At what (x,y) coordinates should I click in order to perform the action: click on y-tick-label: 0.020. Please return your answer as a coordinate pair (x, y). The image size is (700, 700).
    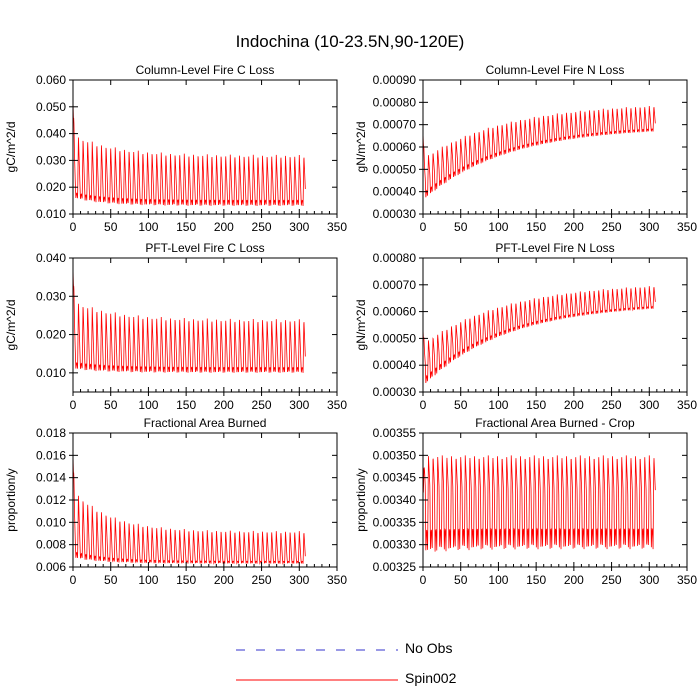
    Looking at the image, I should click on (51, 187).